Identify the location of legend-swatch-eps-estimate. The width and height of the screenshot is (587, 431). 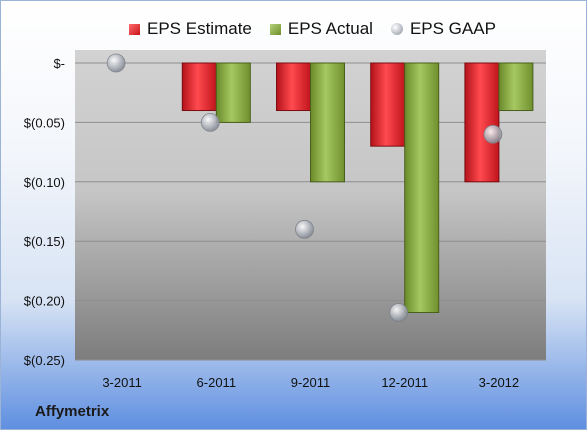
(134, 29).